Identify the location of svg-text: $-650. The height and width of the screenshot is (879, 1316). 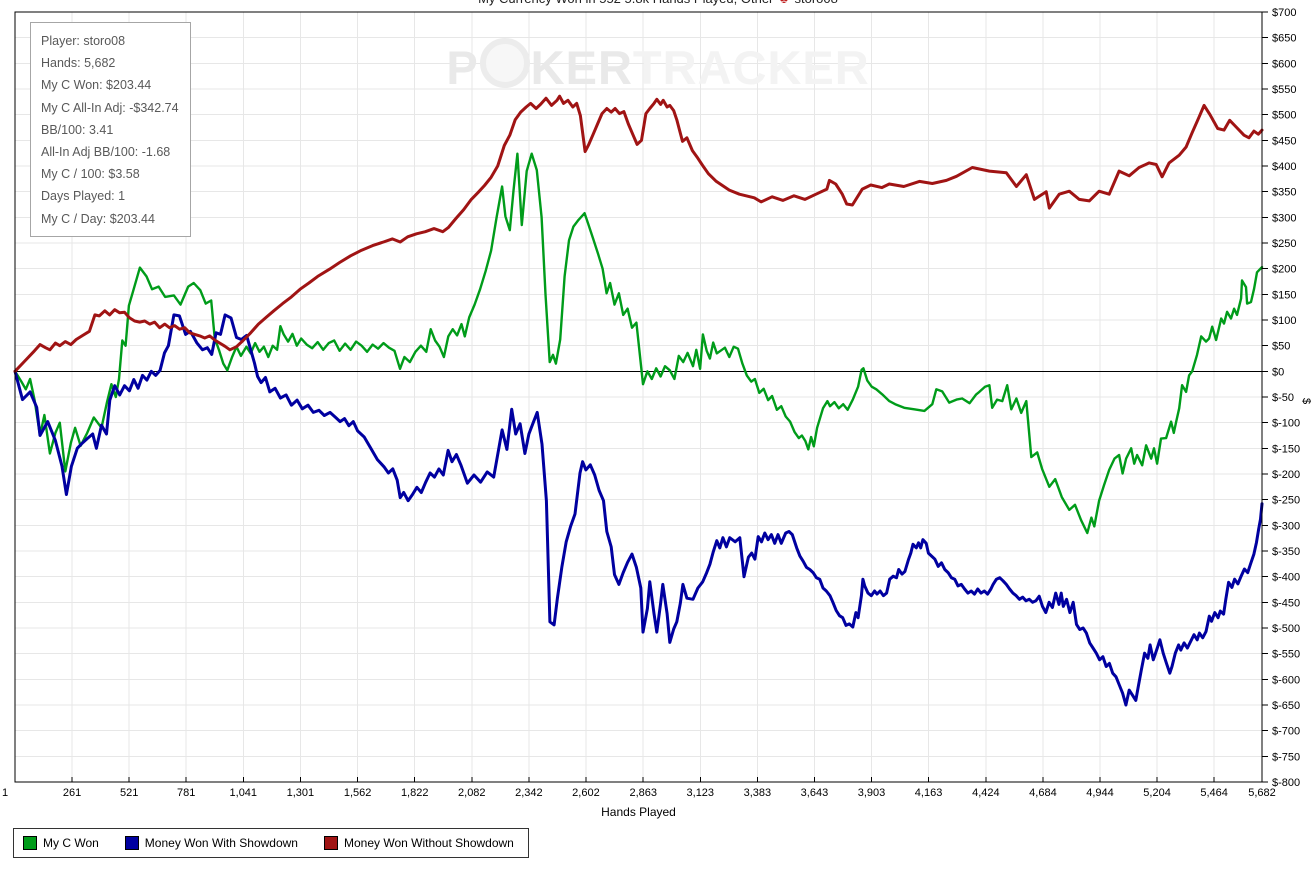
(1286, 706).